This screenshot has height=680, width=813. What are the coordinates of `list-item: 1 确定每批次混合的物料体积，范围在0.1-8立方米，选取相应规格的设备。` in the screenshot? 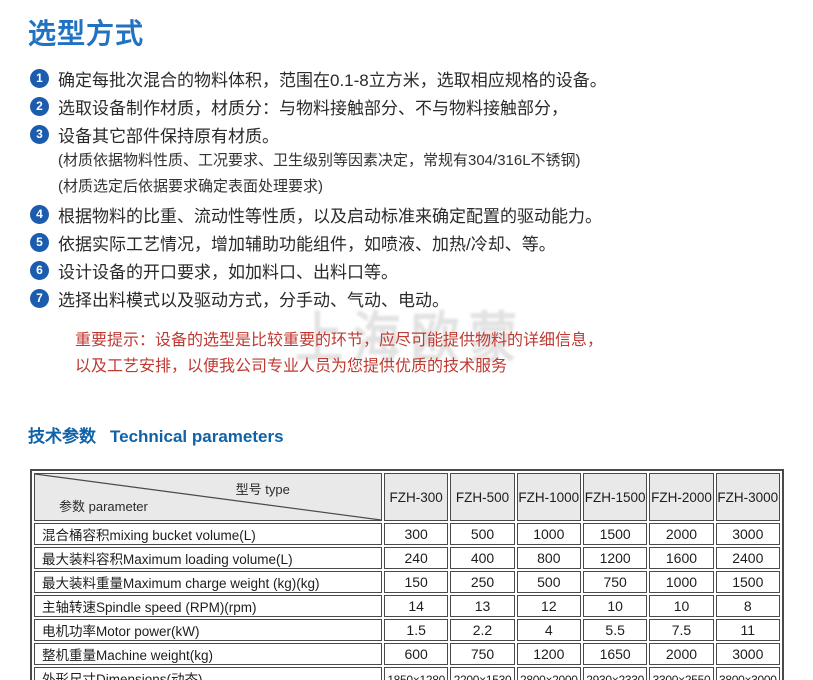 It's located at (421, 78).